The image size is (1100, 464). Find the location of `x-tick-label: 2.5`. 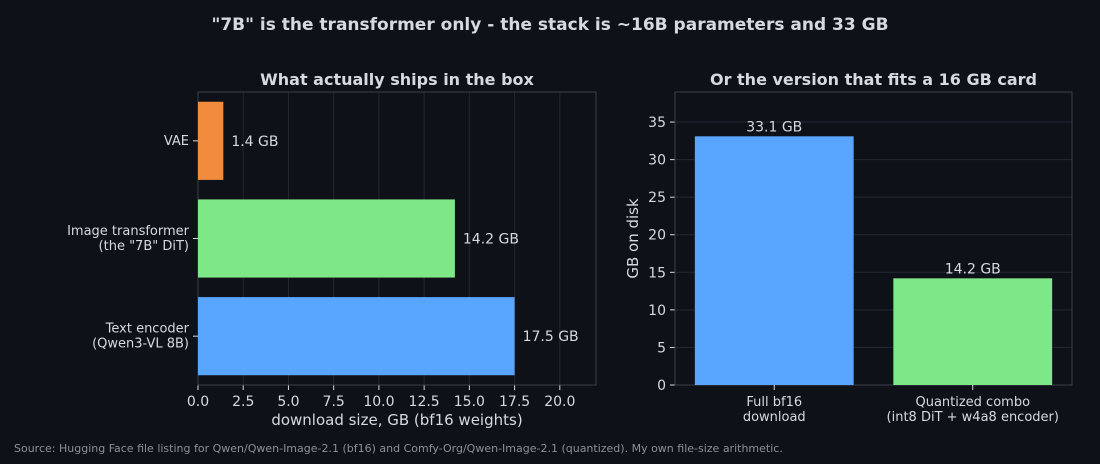

x-tick-label: 2.5 is located at coordinates (243, 402).